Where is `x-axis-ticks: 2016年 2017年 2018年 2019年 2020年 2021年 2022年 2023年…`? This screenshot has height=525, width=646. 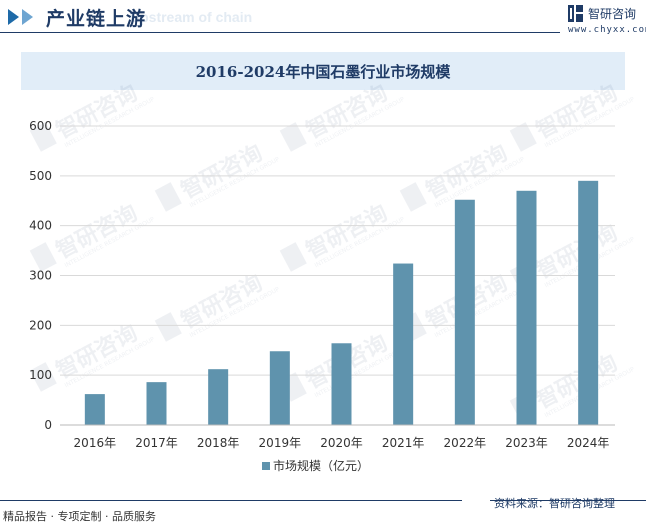
x-axis-ticks: 2016年 2017年 2018年 2019年 2020年 2021年 2022年 2023年… is located at coordinates (342, 443).